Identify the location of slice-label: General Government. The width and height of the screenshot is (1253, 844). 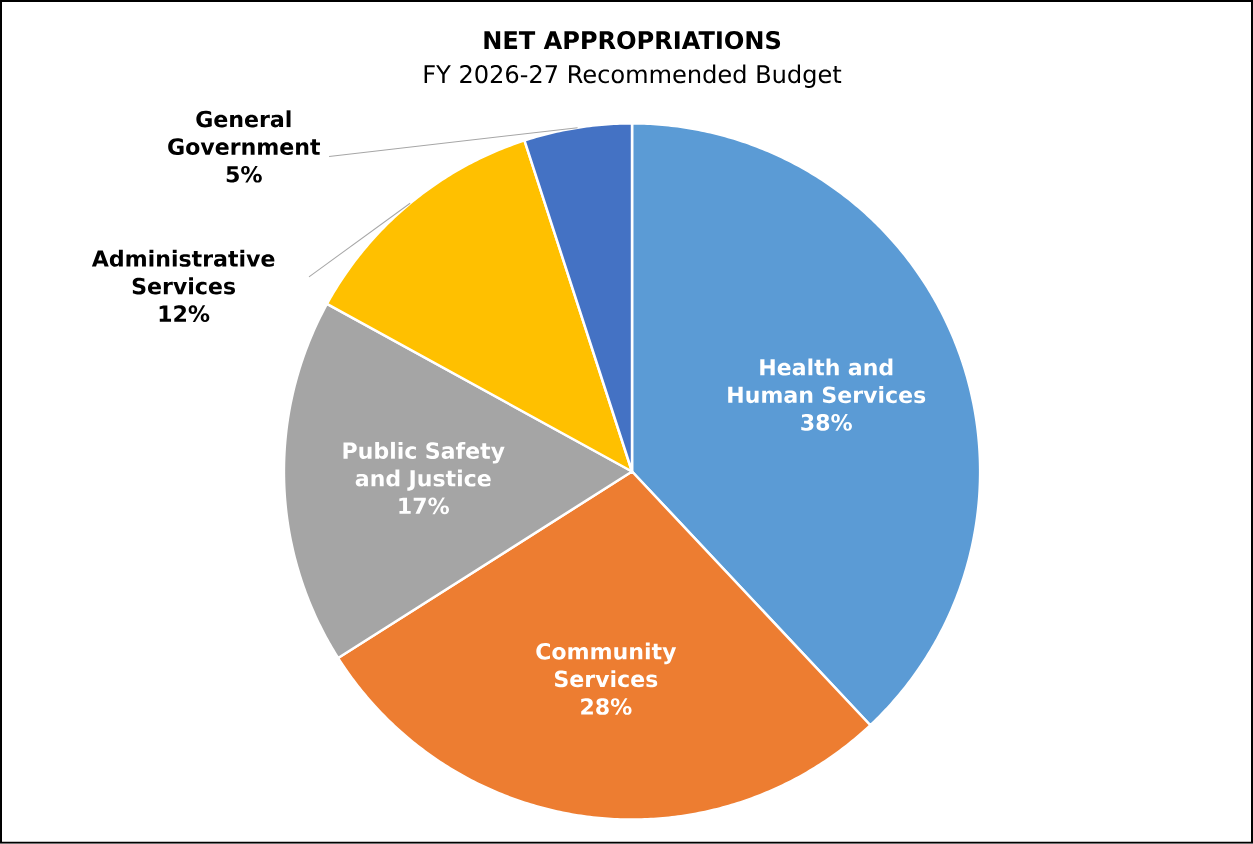
(244, 133).